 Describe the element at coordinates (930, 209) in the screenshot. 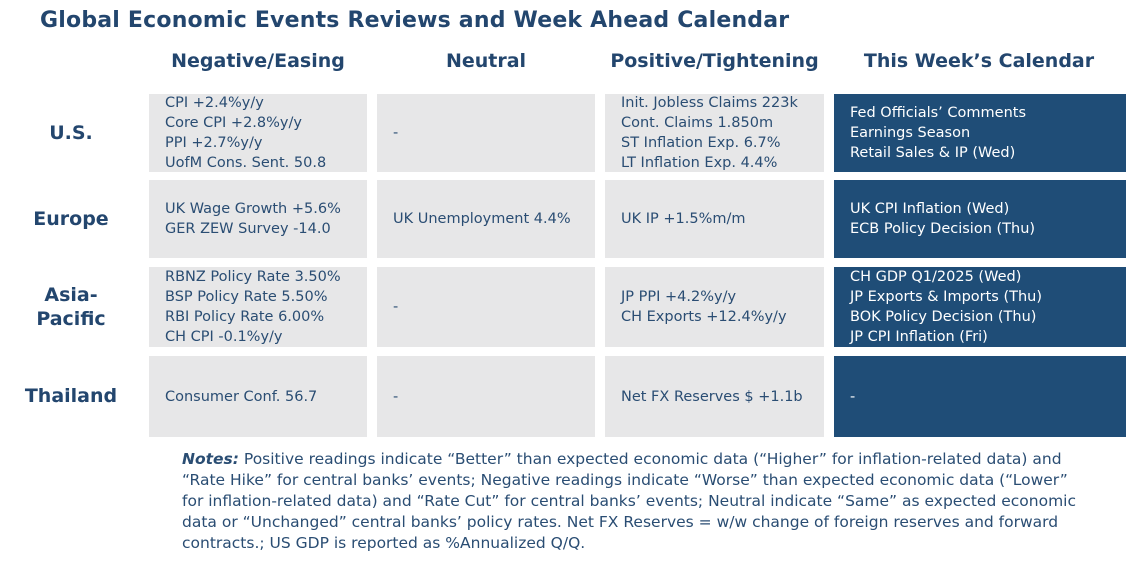

I see `cell-line: UK CPI Inflation (Wed)` at that location.